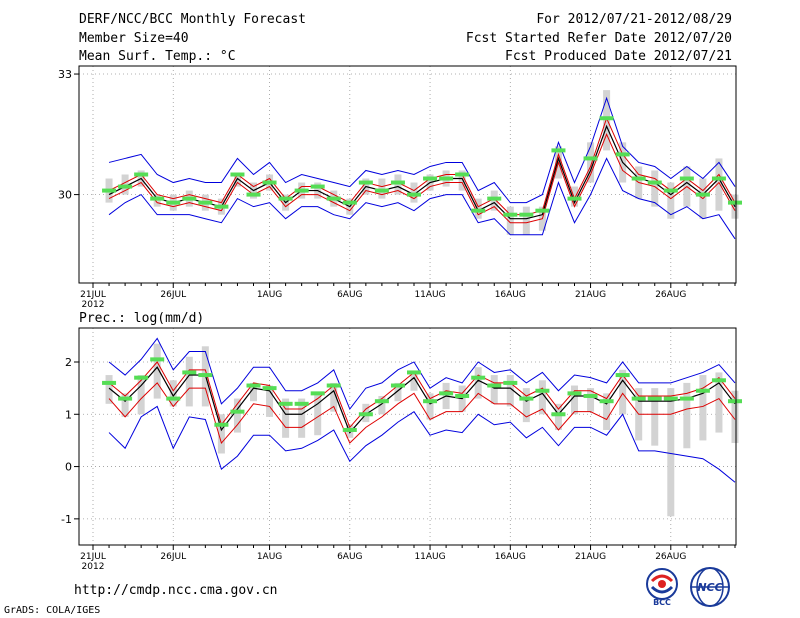  I want to click on series-ensemble-mean, so click(422, 172).